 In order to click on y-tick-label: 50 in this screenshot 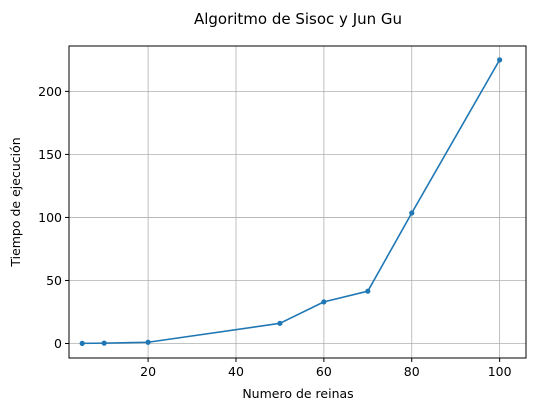, I will do `click(54, 280)`.